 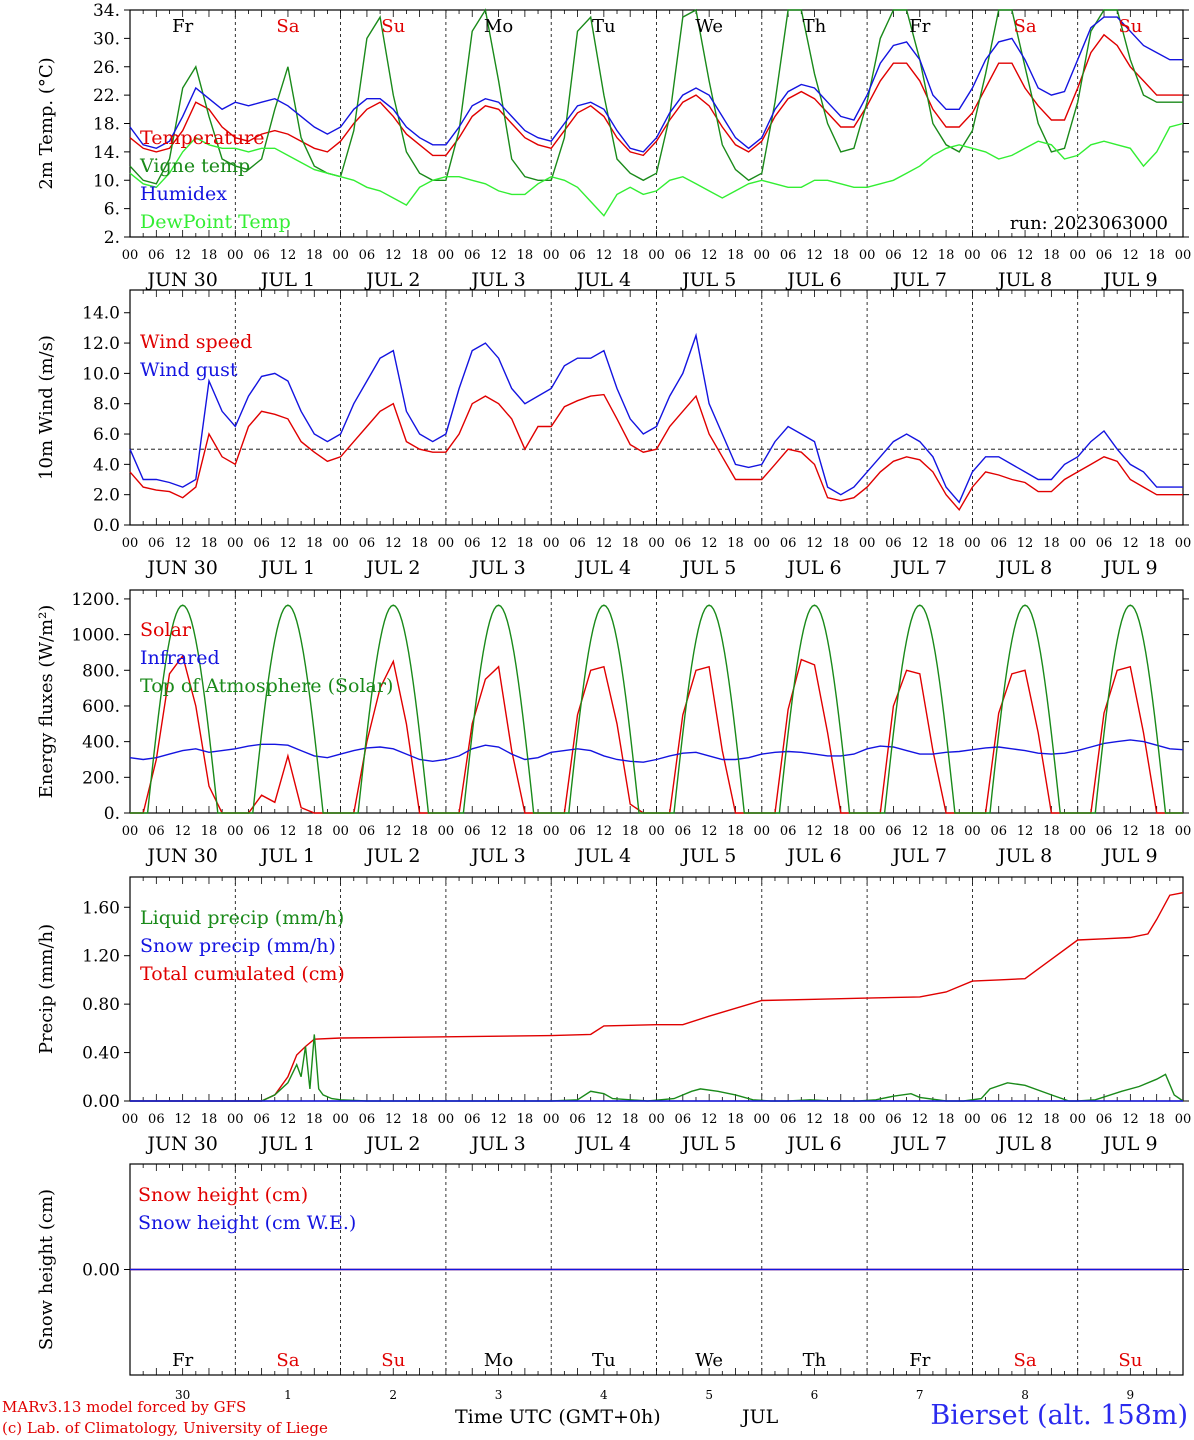 I want to click on day-number: 3, so click(x=499, y=1395).